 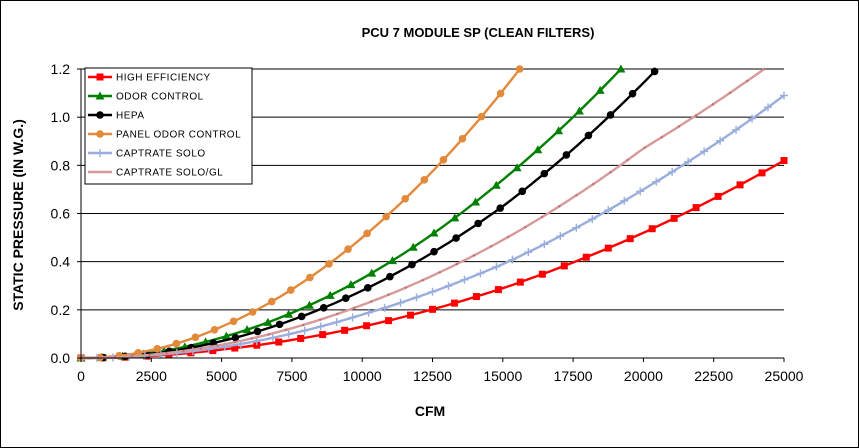 What do you see at coordinates (362, 376) in the screenshot?
I see `x-tick-label: 10000` at bounding box center [362, 376].